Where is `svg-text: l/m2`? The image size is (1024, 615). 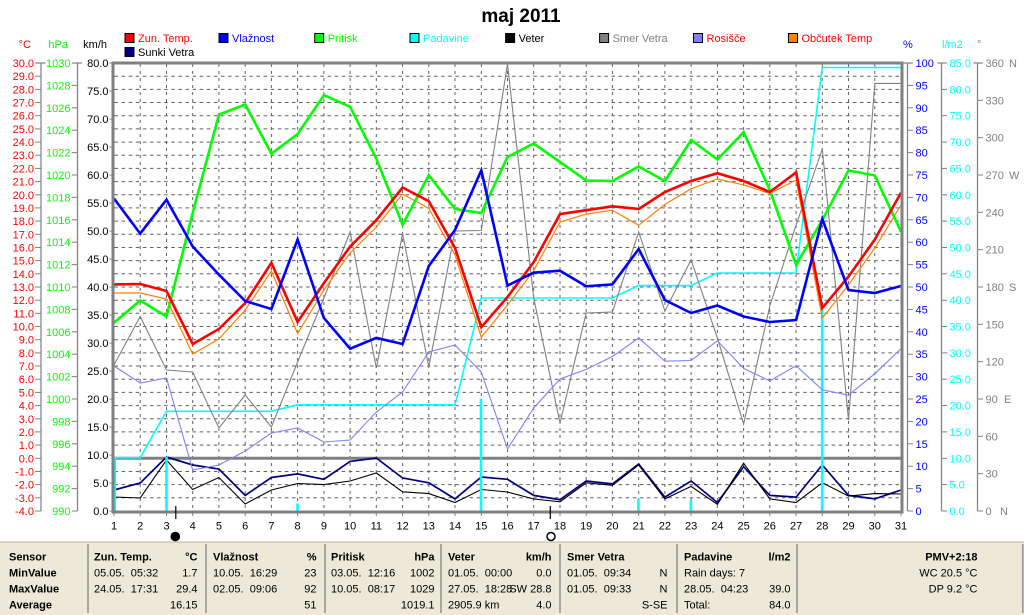 svg-text: l/m2 is located at coordinates (779, 558).